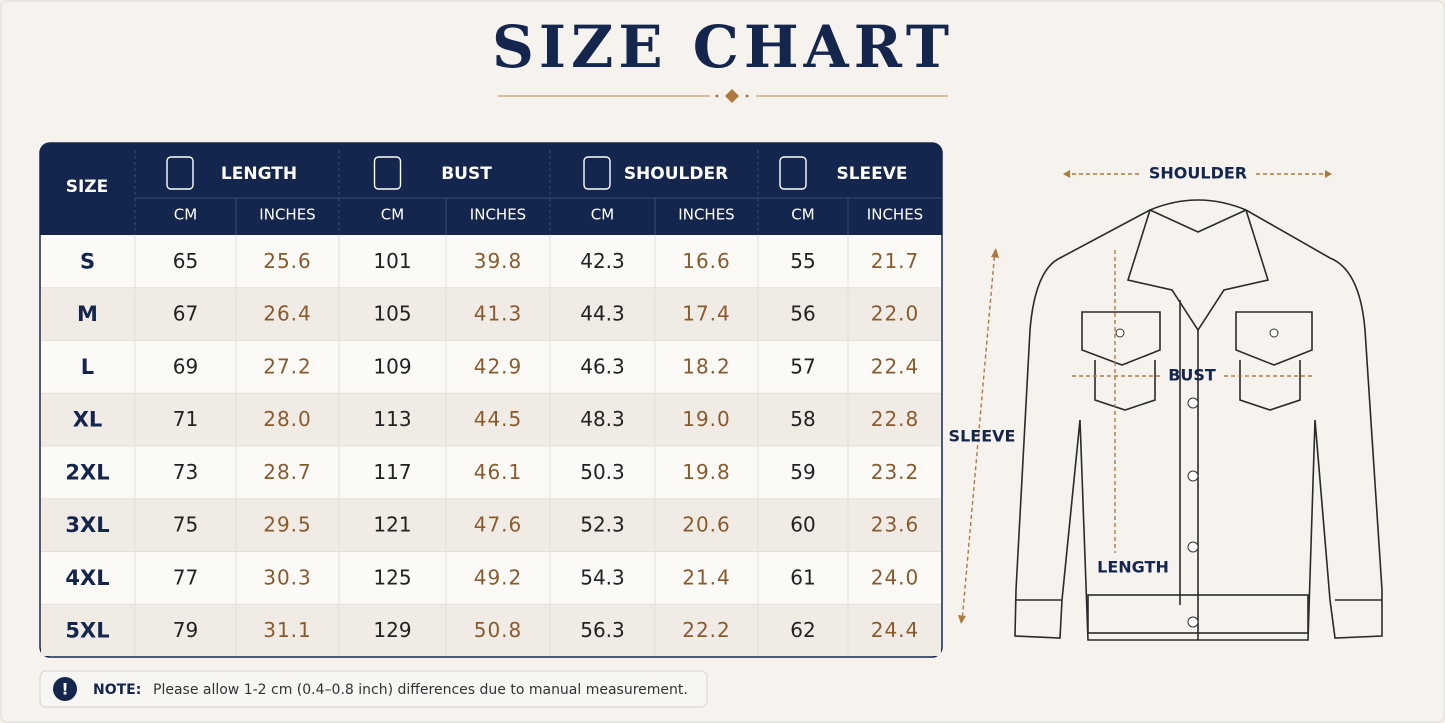 This screenshot has height=723, width=1445. I want to click on measurement: 42.3, so click(602, 261).